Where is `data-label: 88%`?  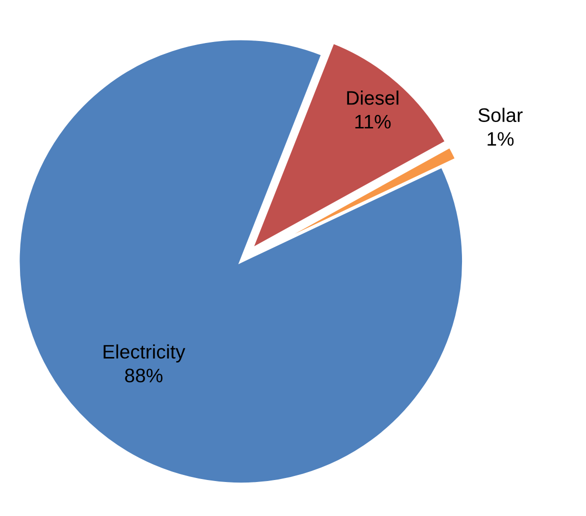 data-label: 88% is located at coordinates (143, 375).